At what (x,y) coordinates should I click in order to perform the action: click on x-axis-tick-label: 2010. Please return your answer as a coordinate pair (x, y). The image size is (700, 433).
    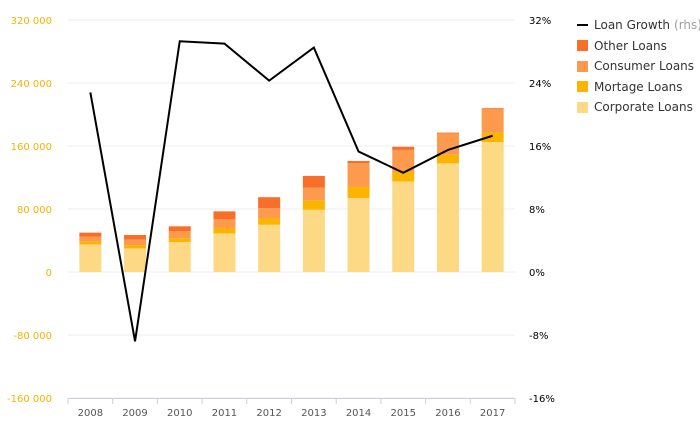
    Looking at the image, I should click on (179, 413).